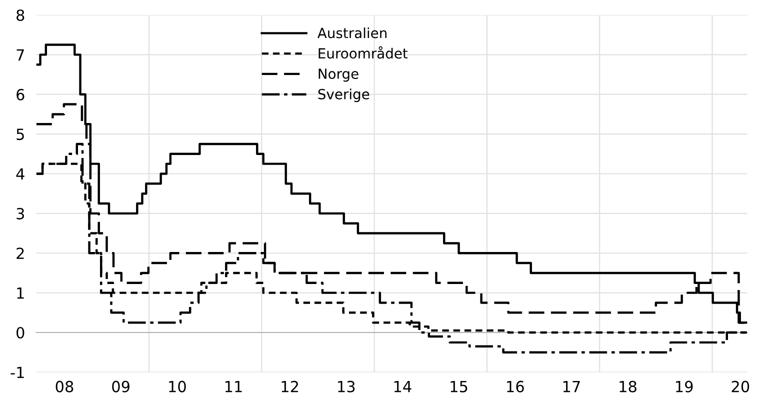 The width and height of the screenshot is (757, 405). Describe the element at coordinates (628, 386) in the screenshot. I see `x-tick-label: 18` at that location.